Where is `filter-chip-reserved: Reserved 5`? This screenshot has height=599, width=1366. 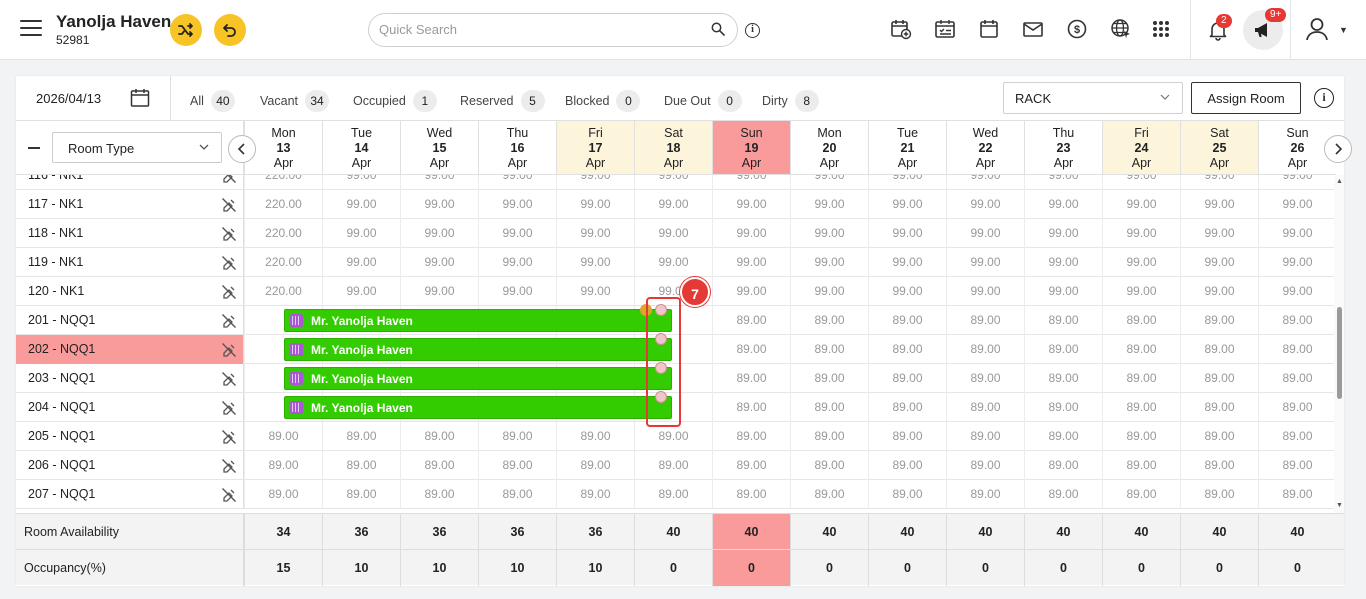
filter-chip-reserved: Reserved 5 is located at coordinates (502, 101).